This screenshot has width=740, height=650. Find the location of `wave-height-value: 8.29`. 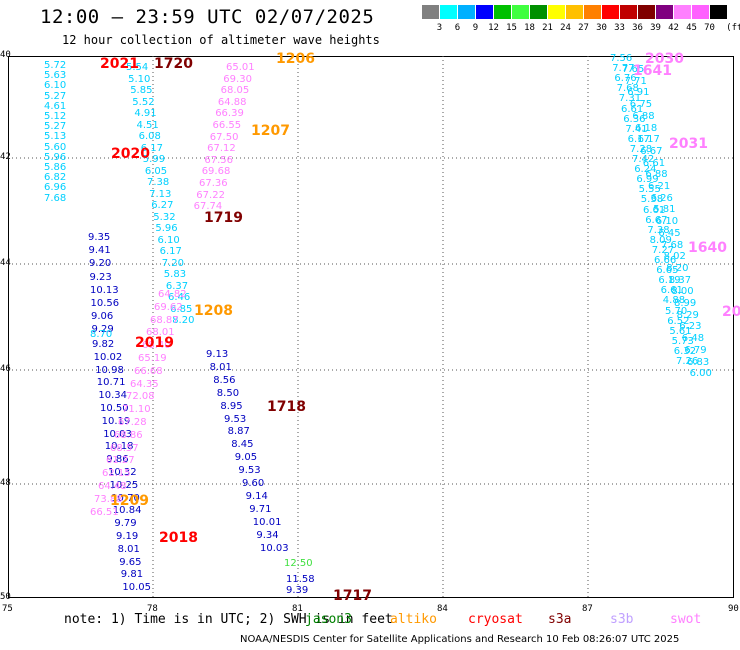

wave-height-value: 8.29 is located at coordinates (687, 315).